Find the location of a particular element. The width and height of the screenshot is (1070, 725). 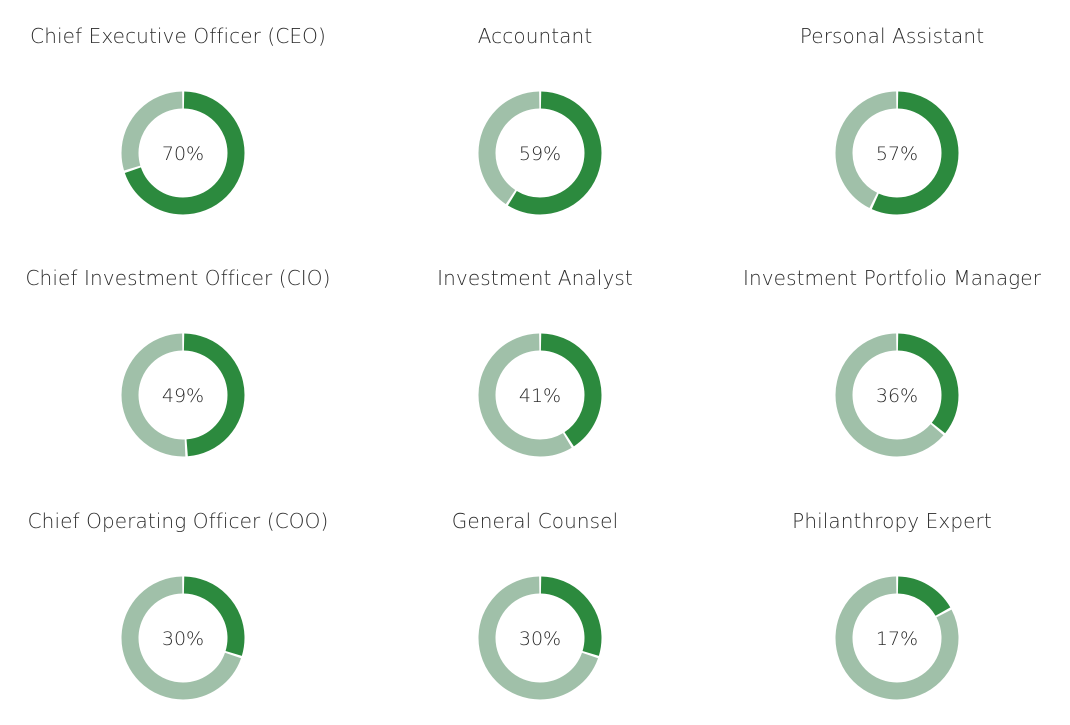

chart-title: Investment Portfolio Manager is located at coordinates (892, 278).